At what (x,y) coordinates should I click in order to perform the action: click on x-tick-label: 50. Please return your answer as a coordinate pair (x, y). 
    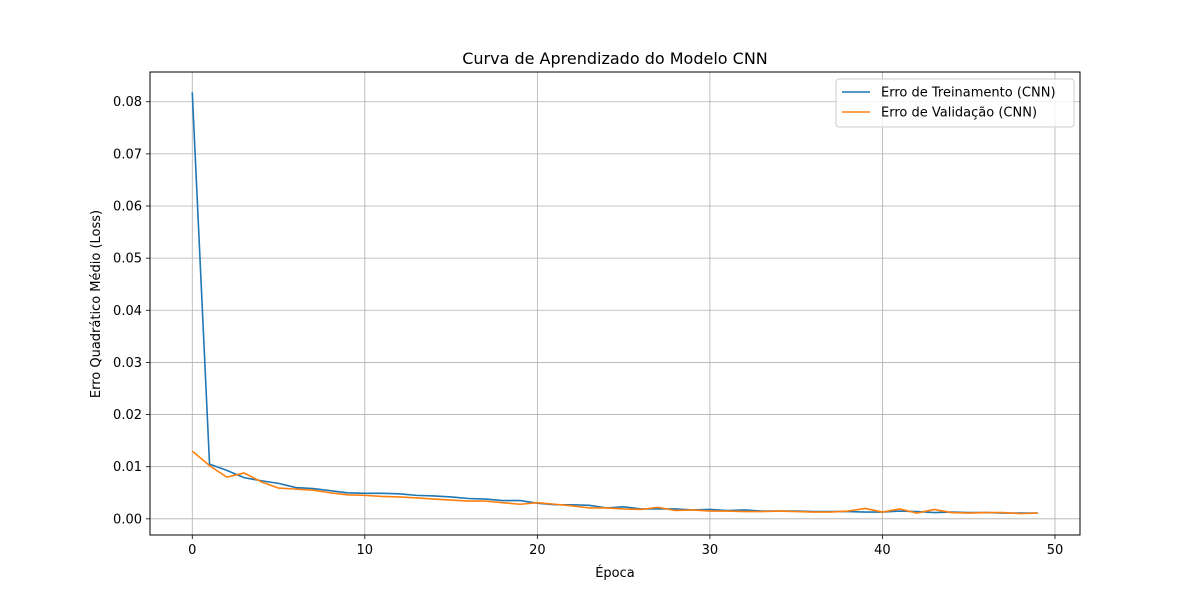
    Looking at the image, I should click on (1055, 550).